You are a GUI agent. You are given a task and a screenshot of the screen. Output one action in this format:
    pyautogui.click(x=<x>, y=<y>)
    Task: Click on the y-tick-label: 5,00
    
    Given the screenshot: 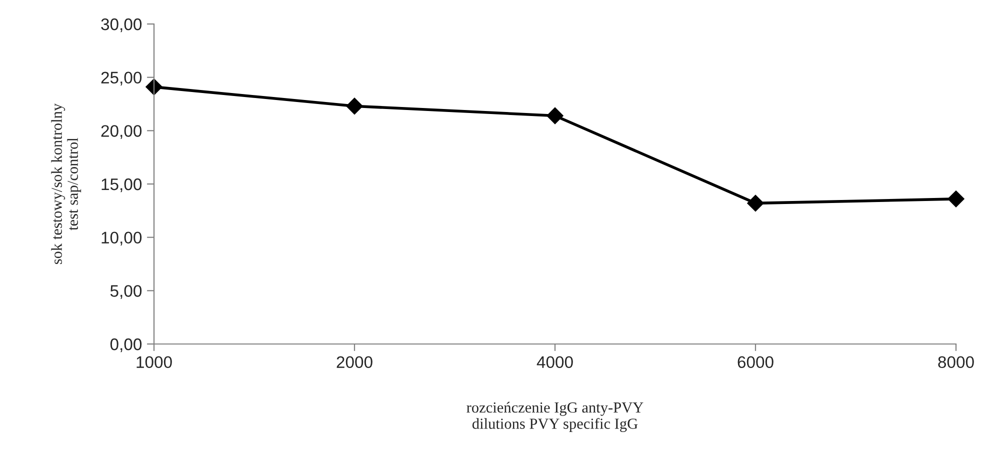 What is the action you would take?
    pyautogui.click(x=126, y=292)
    